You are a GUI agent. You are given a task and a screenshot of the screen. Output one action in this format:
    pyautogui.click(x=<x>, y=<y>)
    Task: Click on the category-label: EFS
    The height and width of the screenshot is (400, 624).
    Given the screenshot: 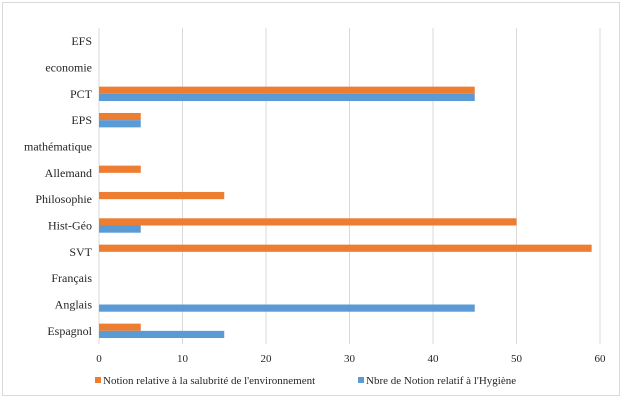 What is the action you would take?
    pyautogui.click(x=81, y=41)
    